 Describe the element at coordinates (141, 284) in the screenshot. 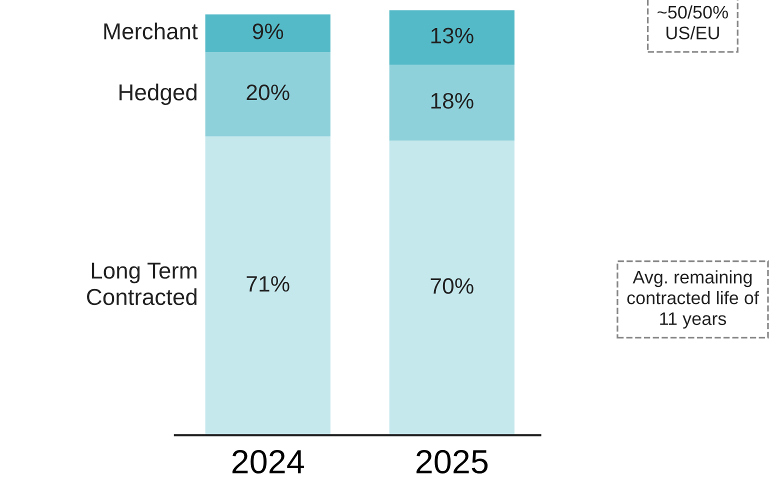

I see `series-label: Long Term Contracted` at that location.